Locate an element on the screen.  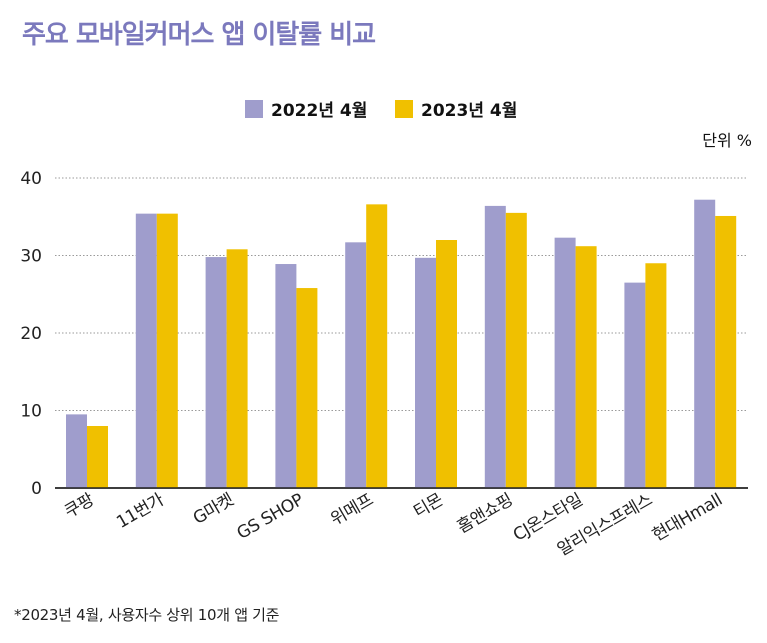
x-tick-label: GS SHOP is located at coordinates (270, 517).